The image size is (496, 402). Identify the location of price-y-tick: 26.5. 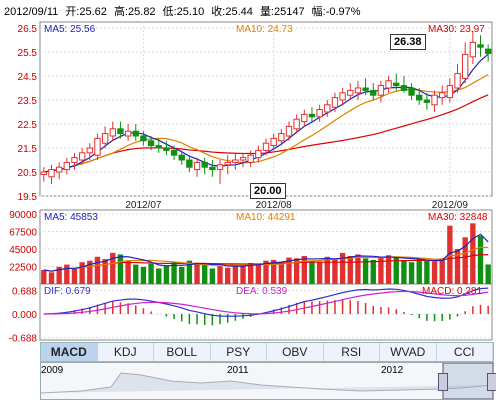
(28, 29).